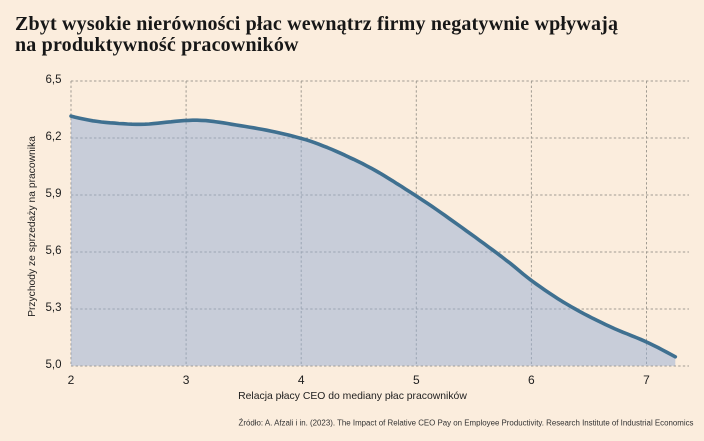  Describe the element at coordinates (646, 380) in the screenshot. I see `svg-text: 7` at that location.